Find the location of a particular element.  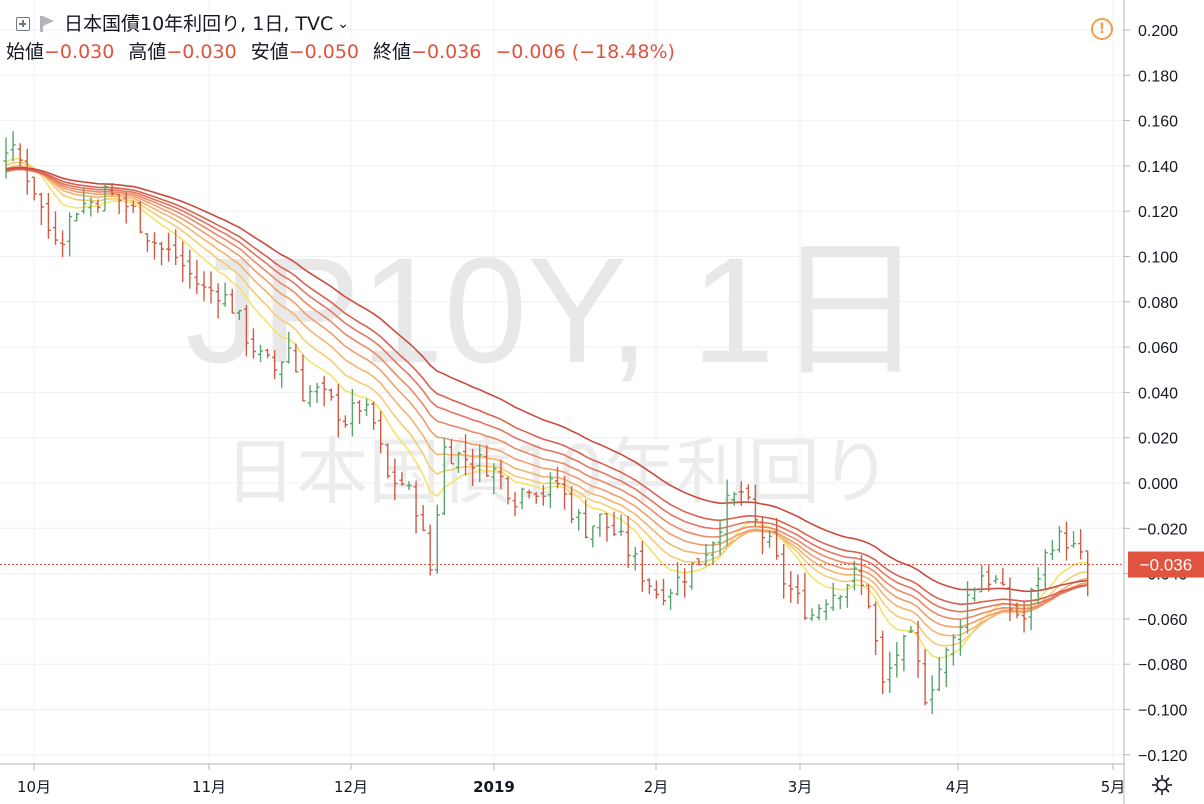

chevron-down-icon: ⌄ is located at coordinates (343, 24).